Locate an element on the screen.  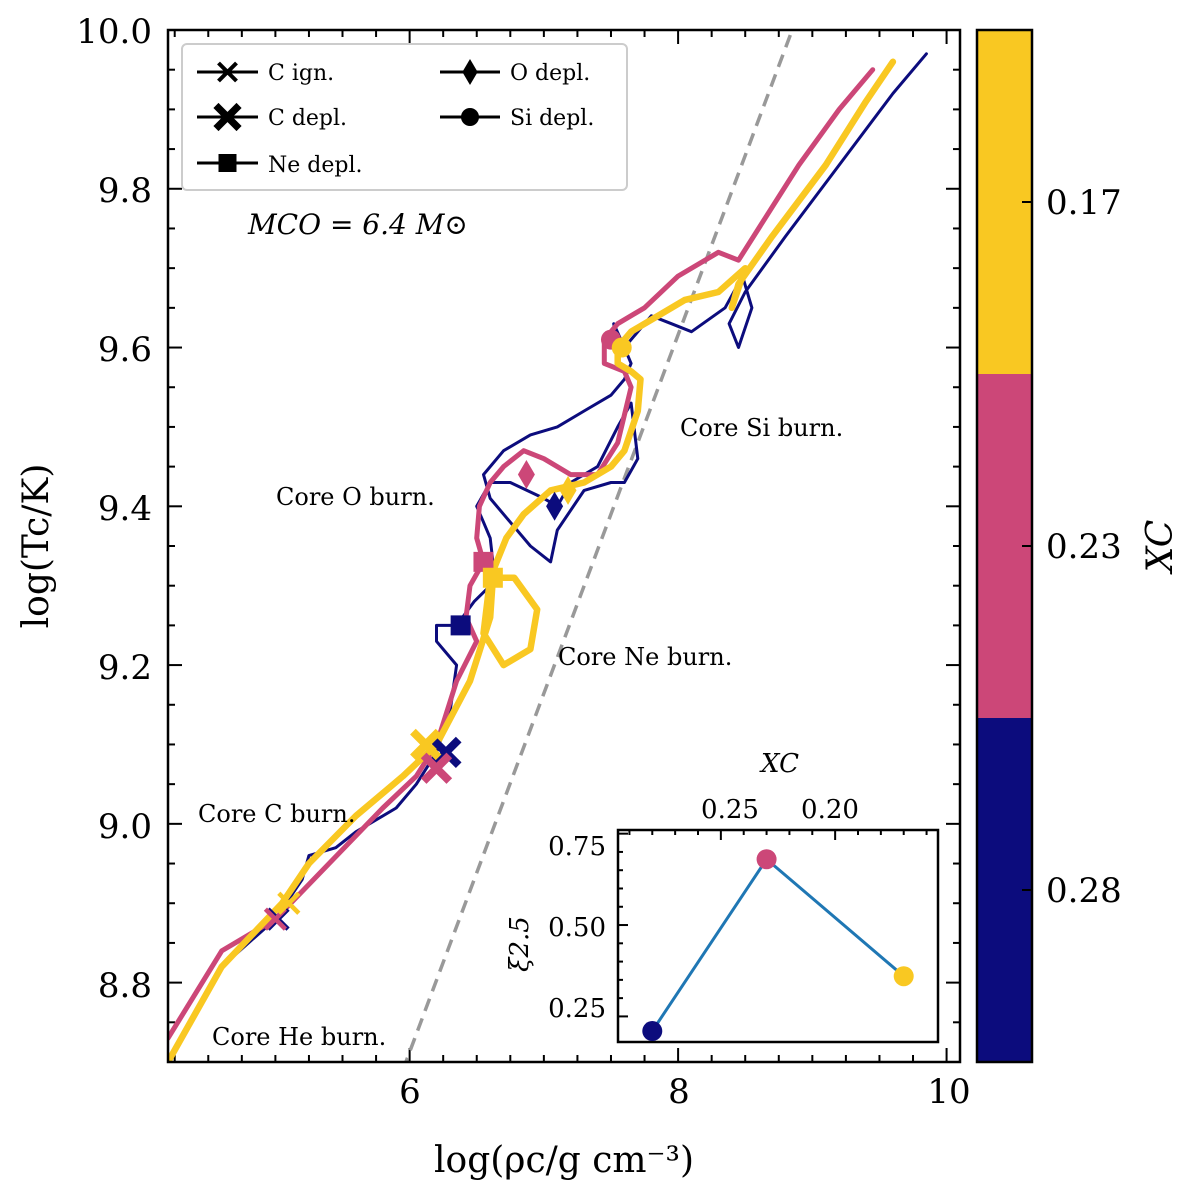
y-tick-label: 9.6 is located at coordinates (125, 350).